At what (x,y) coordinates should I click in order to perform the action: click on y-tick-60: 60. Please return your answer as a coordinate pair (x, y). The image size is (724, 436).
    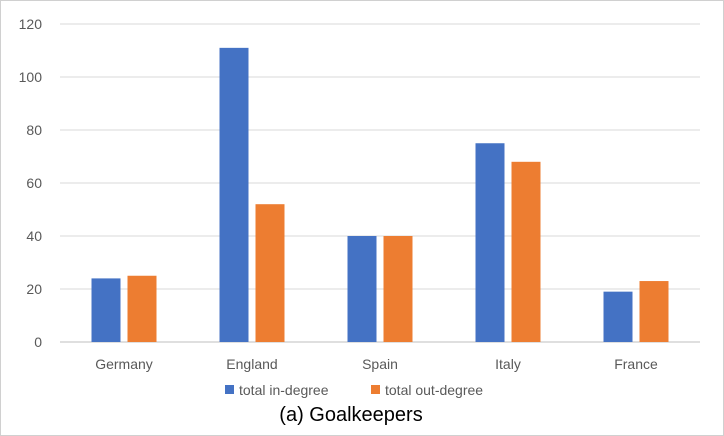
    Looking at the image, I should click on (34, 183).